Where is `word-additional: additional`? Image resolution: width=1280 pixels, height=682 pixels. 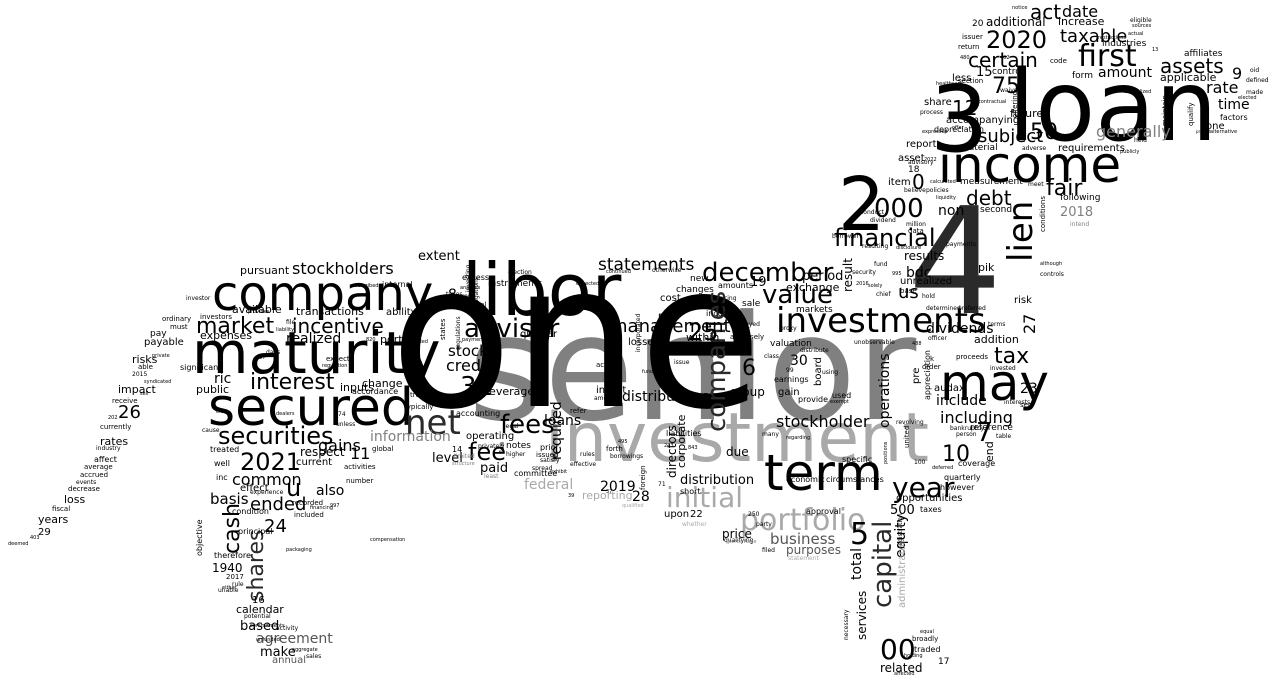
word-additional: additional is located at coordinates (1016, 22).